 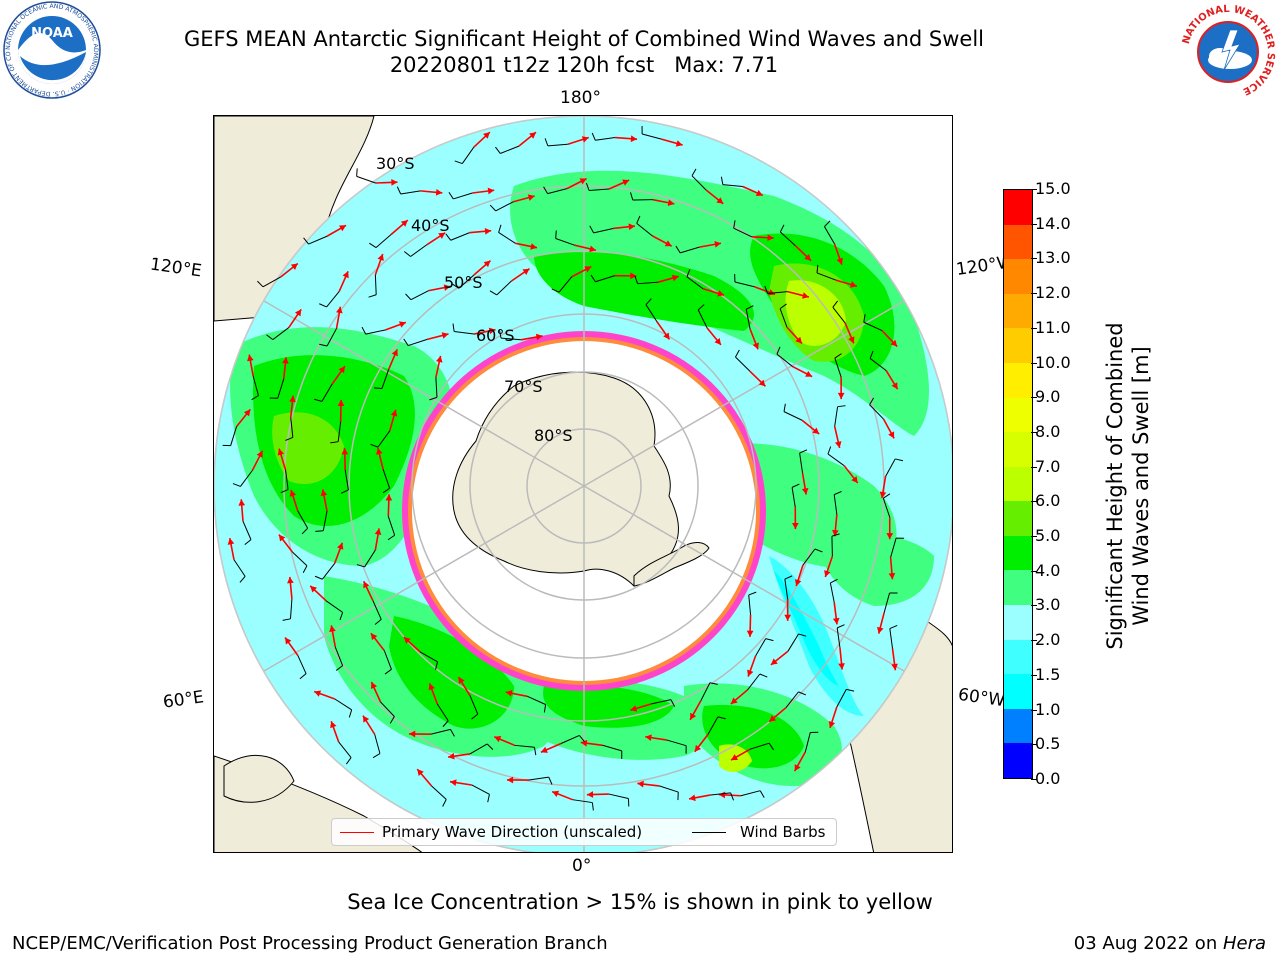 I want to click on colorbar-tick: 0.0, so click(x=1045, y=778).